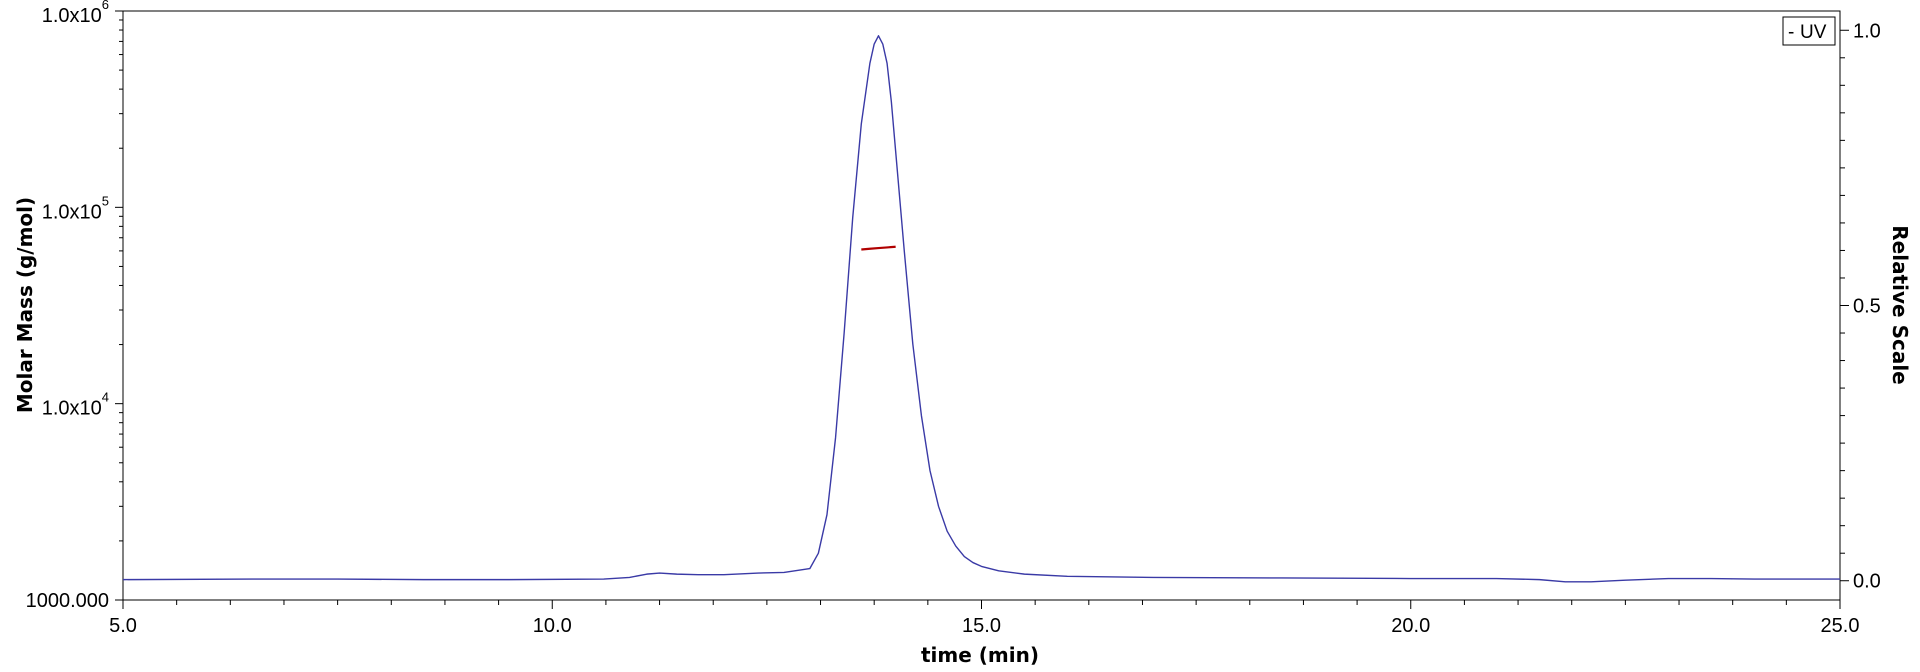 This screenshot has height=672, width=1920. What do you see at coordinates (25, 305) in the screenshot?
I see `y-axis-title: Molar Mass (g/mol)` at bounding box center [25, 305].